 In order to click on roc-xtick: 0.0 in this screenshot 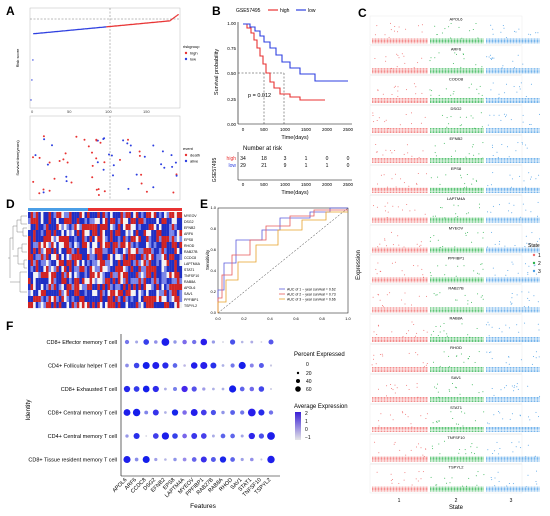, I will do `click(218, 318)`.